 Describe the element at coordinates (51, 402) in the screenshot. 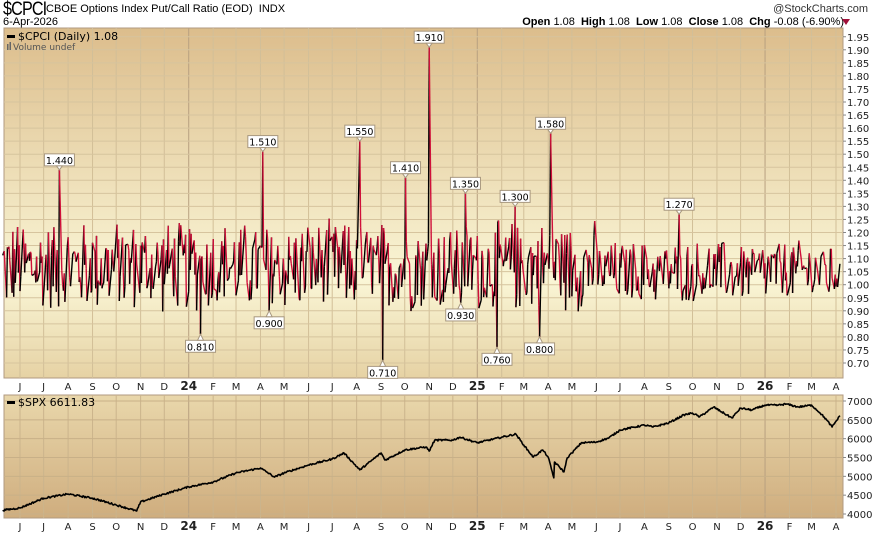

I see `spx-legend: $SPX 6611.83` at that location.